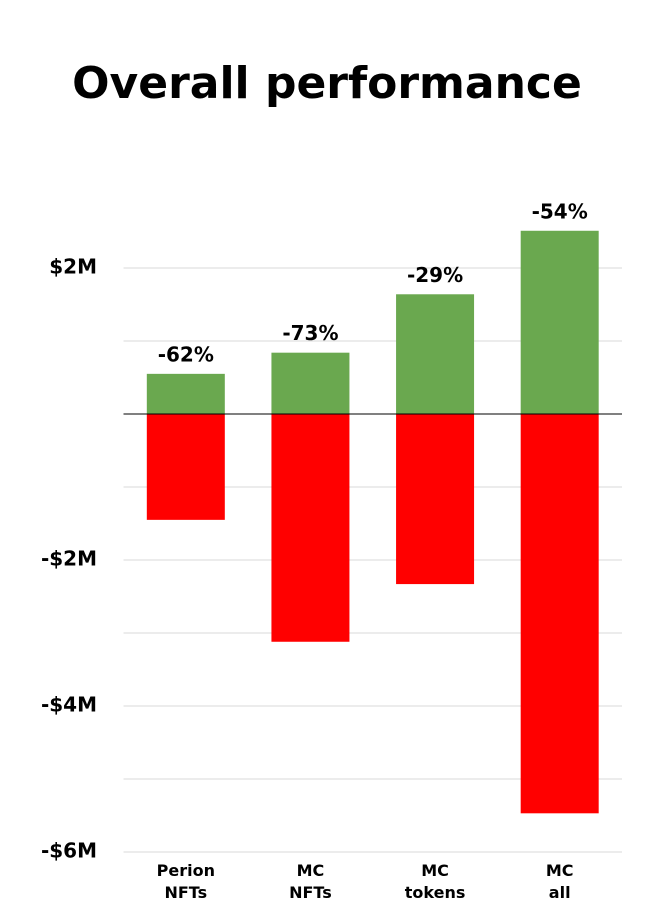  I want to click on y-tick-label: -$6M, so click(69, 851).